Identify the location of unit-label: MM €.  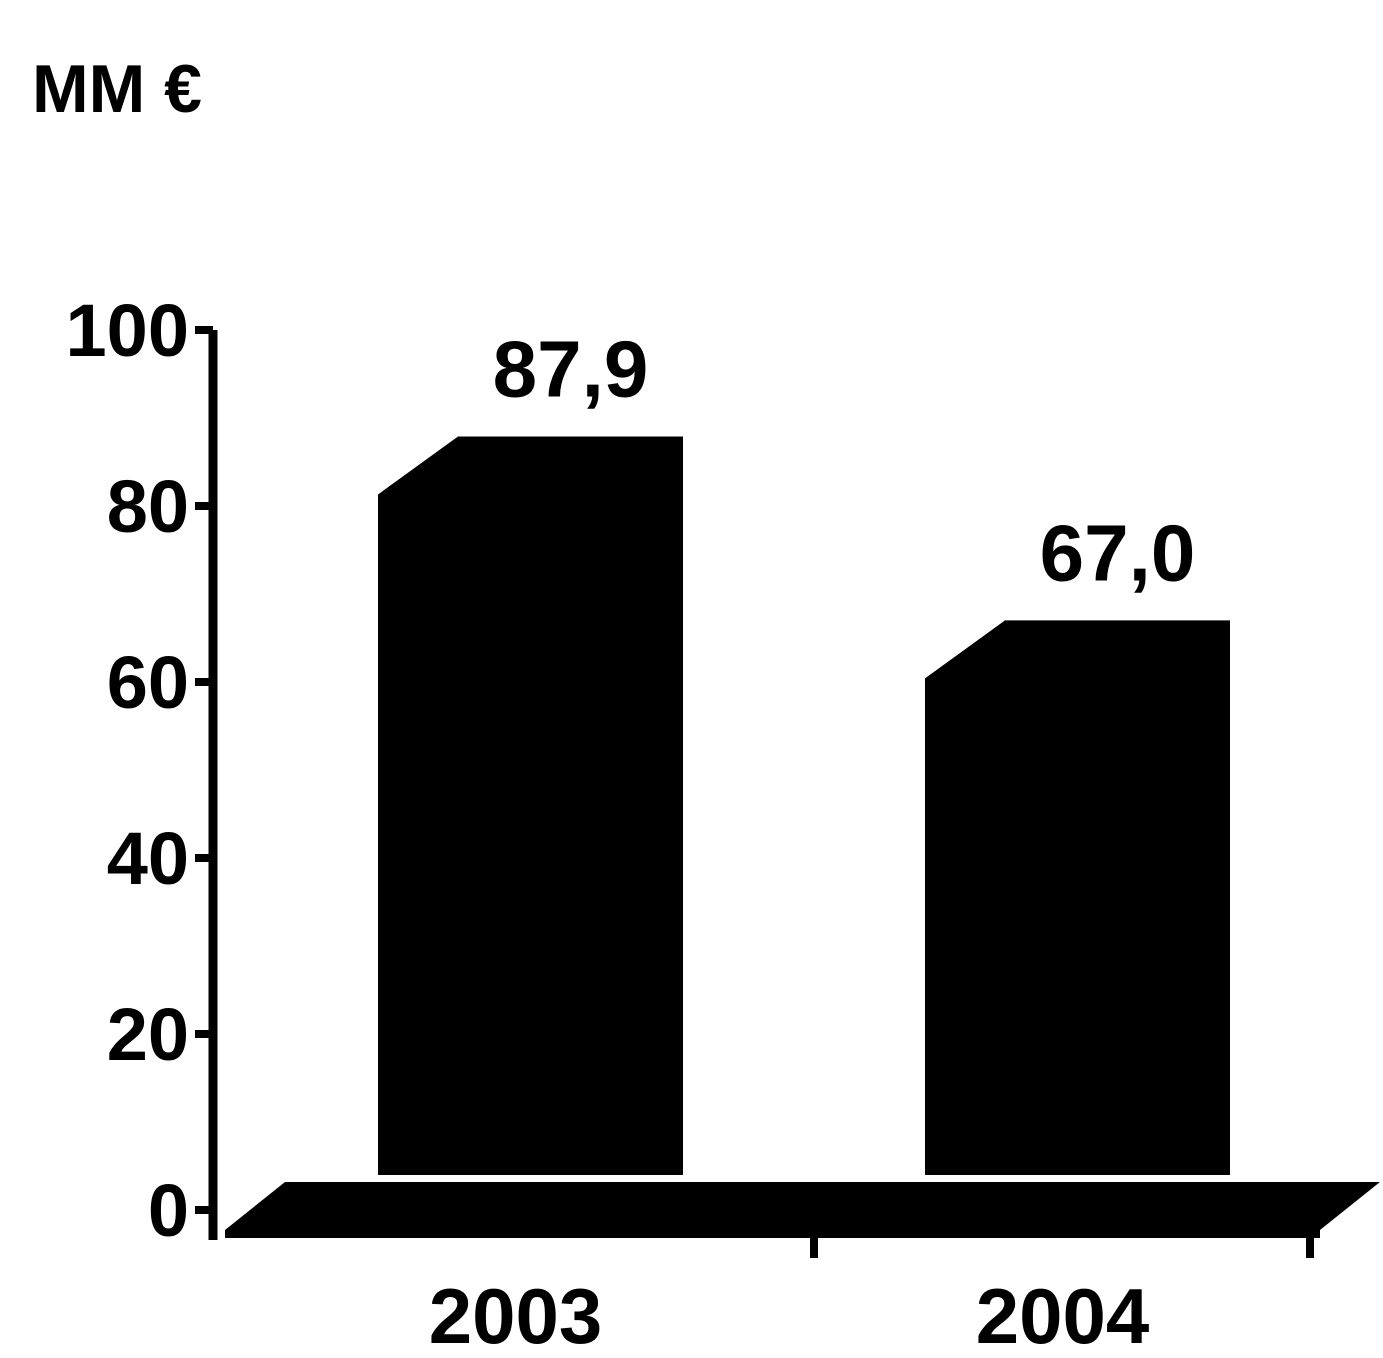
(117, 89).